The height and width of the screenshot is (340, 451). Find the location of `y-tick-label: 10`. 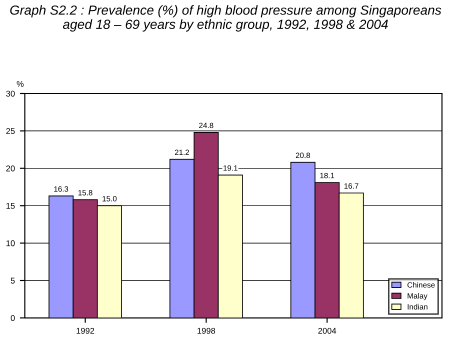

y-tick-label: 10 is located at coordinates (10, 243).